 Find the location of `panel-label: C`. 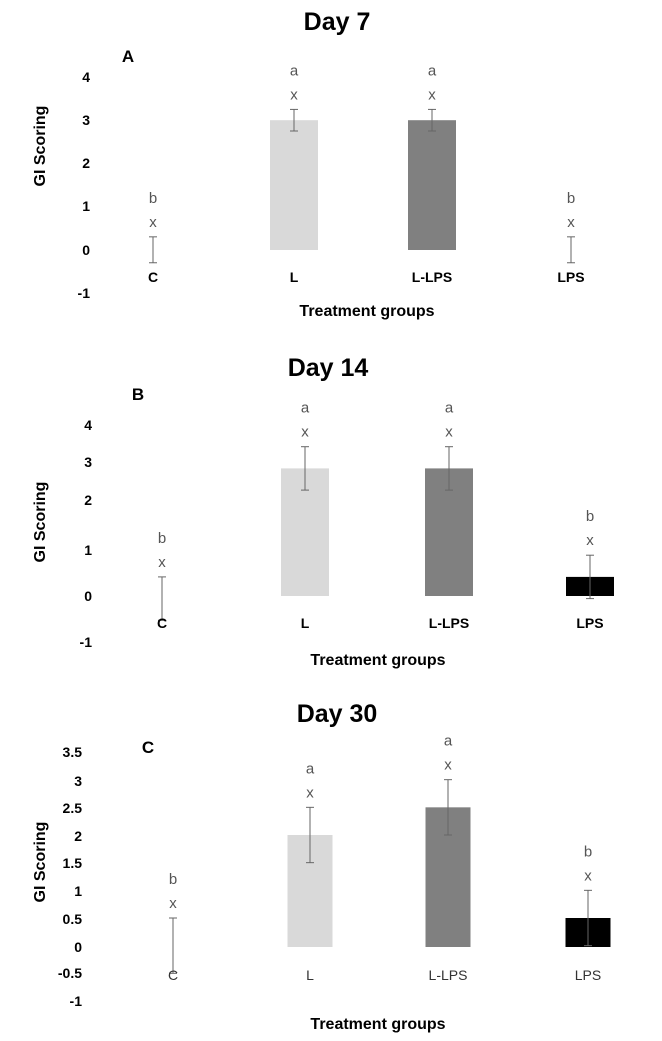

panel-label: C is located at coordinates (148, 747).